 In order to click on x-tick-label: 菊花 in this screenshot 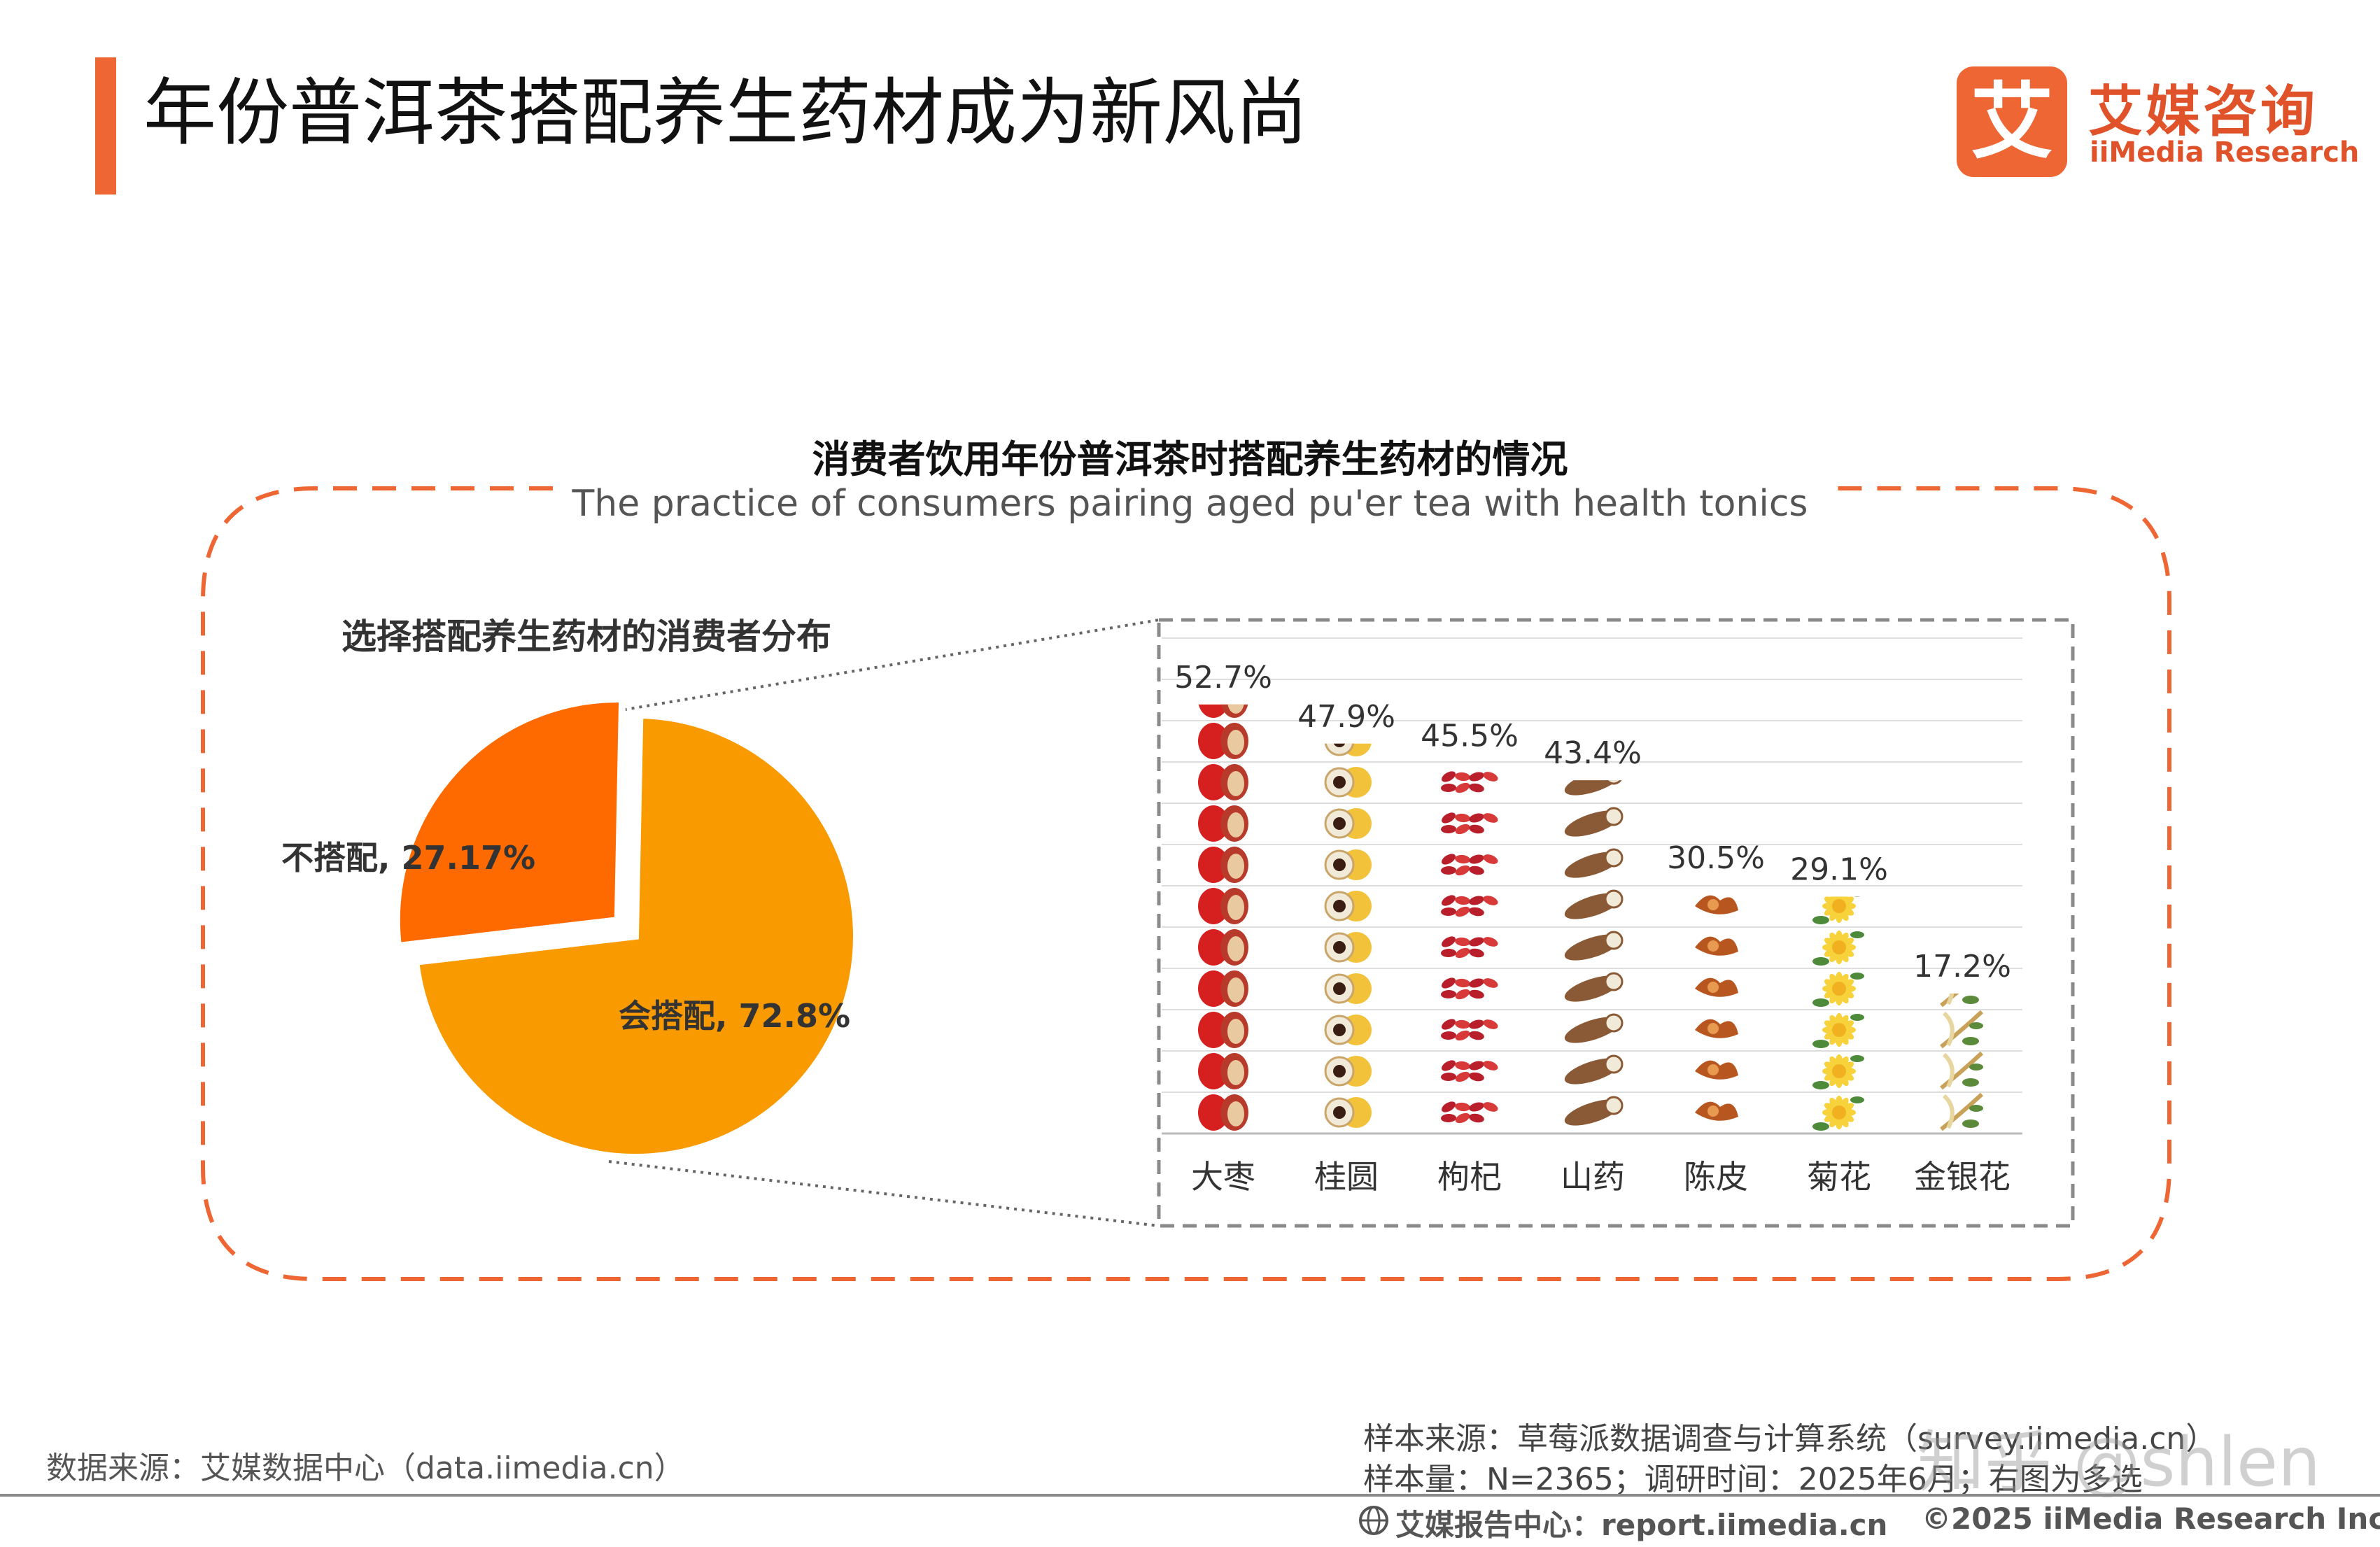, I will do `click(1839, 1177)`.